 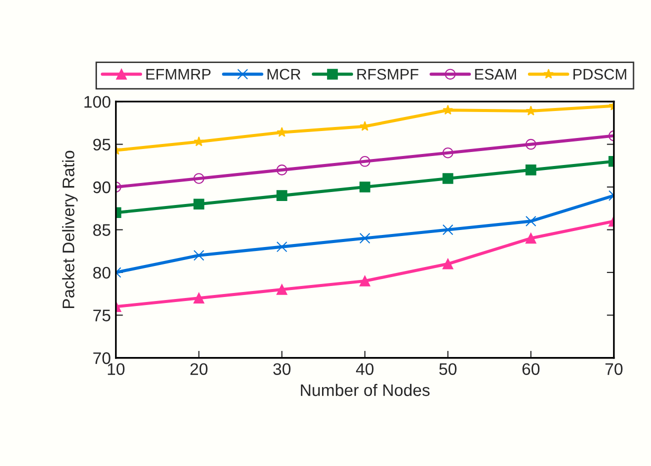 I want to click on x-tick-label: 30, so click(x=281, y=369).